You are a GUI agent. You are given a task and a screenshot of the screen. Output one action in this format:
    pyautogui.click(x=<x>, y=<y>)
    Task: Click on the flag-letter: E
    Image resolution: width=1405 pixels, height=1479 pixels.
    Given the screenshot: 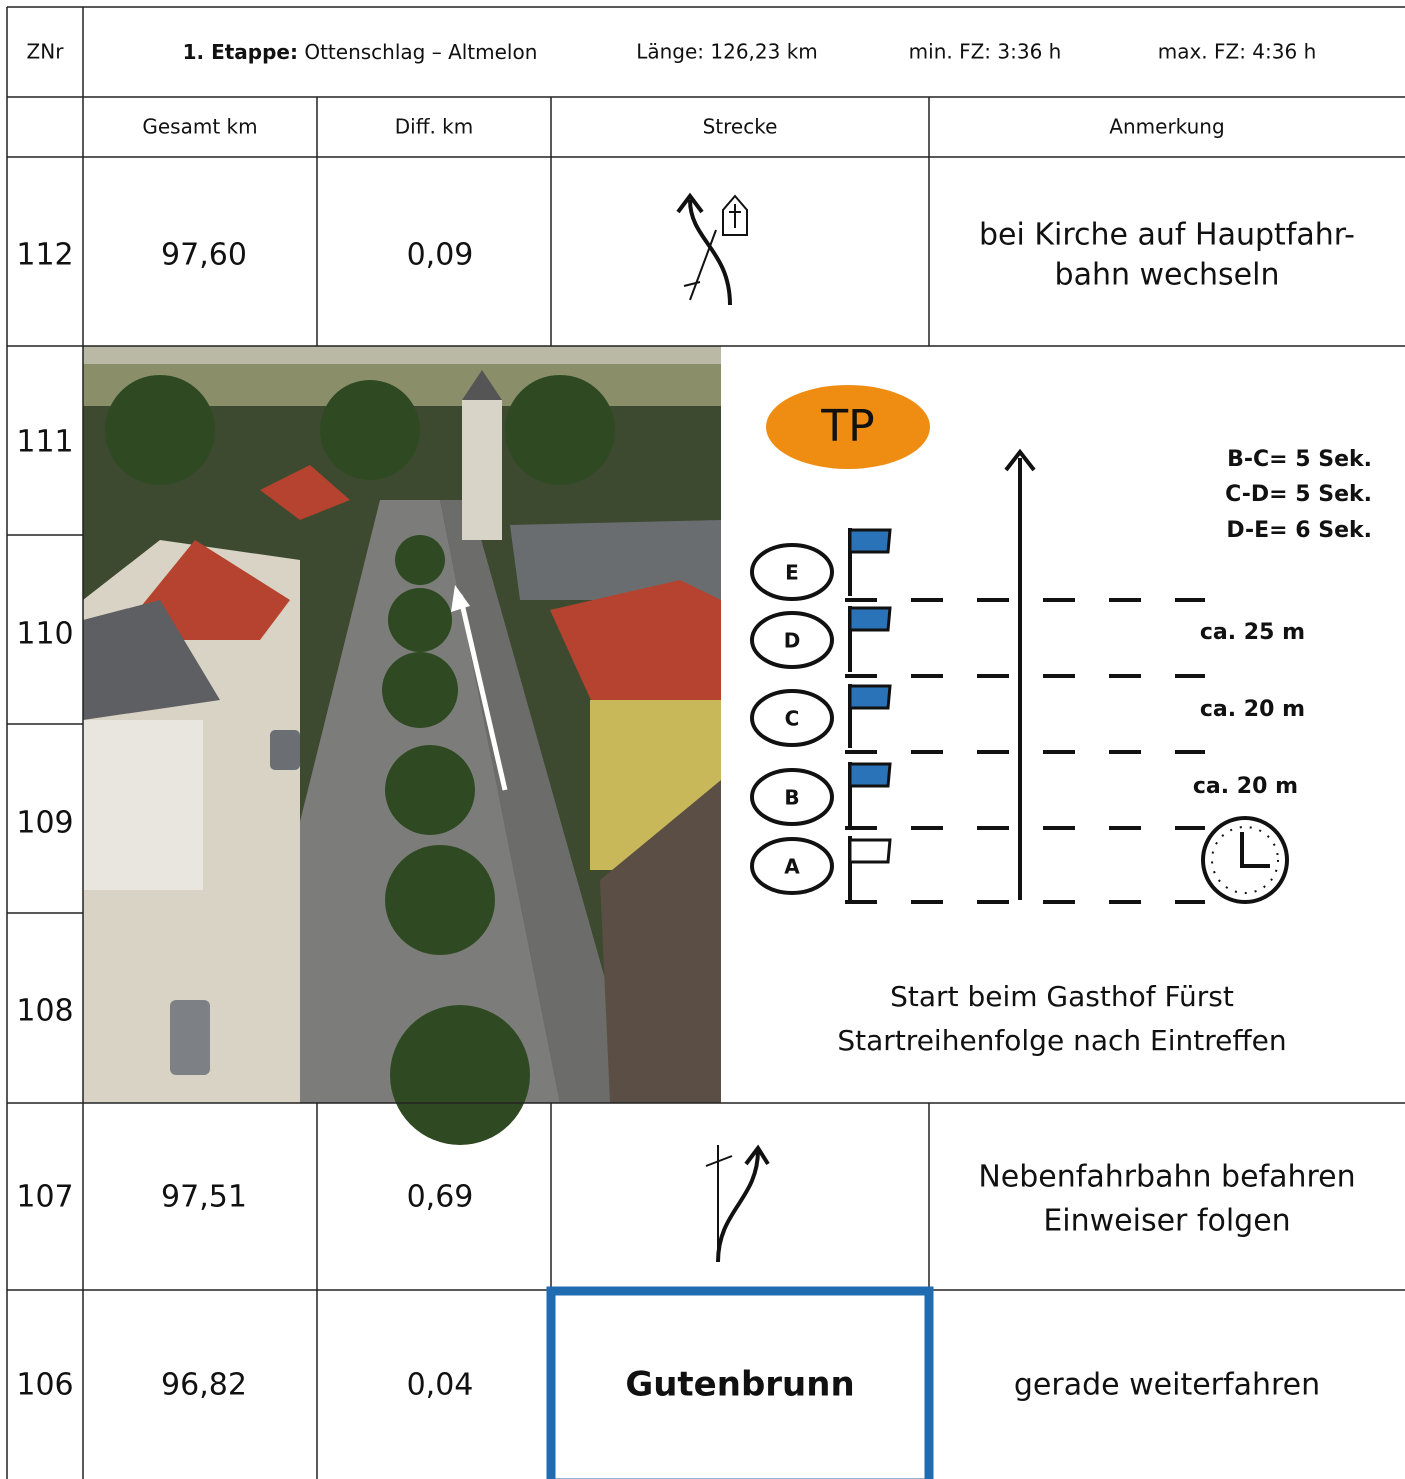 What is the action you would take?
    pyautogui.click(x=792, y=573)
    